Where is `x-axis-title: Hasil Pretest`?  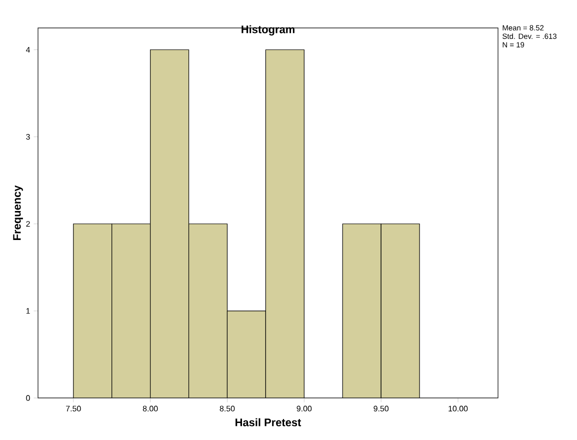 x-axis-title: Hasil Pretest is located at coordinates (269, 422).